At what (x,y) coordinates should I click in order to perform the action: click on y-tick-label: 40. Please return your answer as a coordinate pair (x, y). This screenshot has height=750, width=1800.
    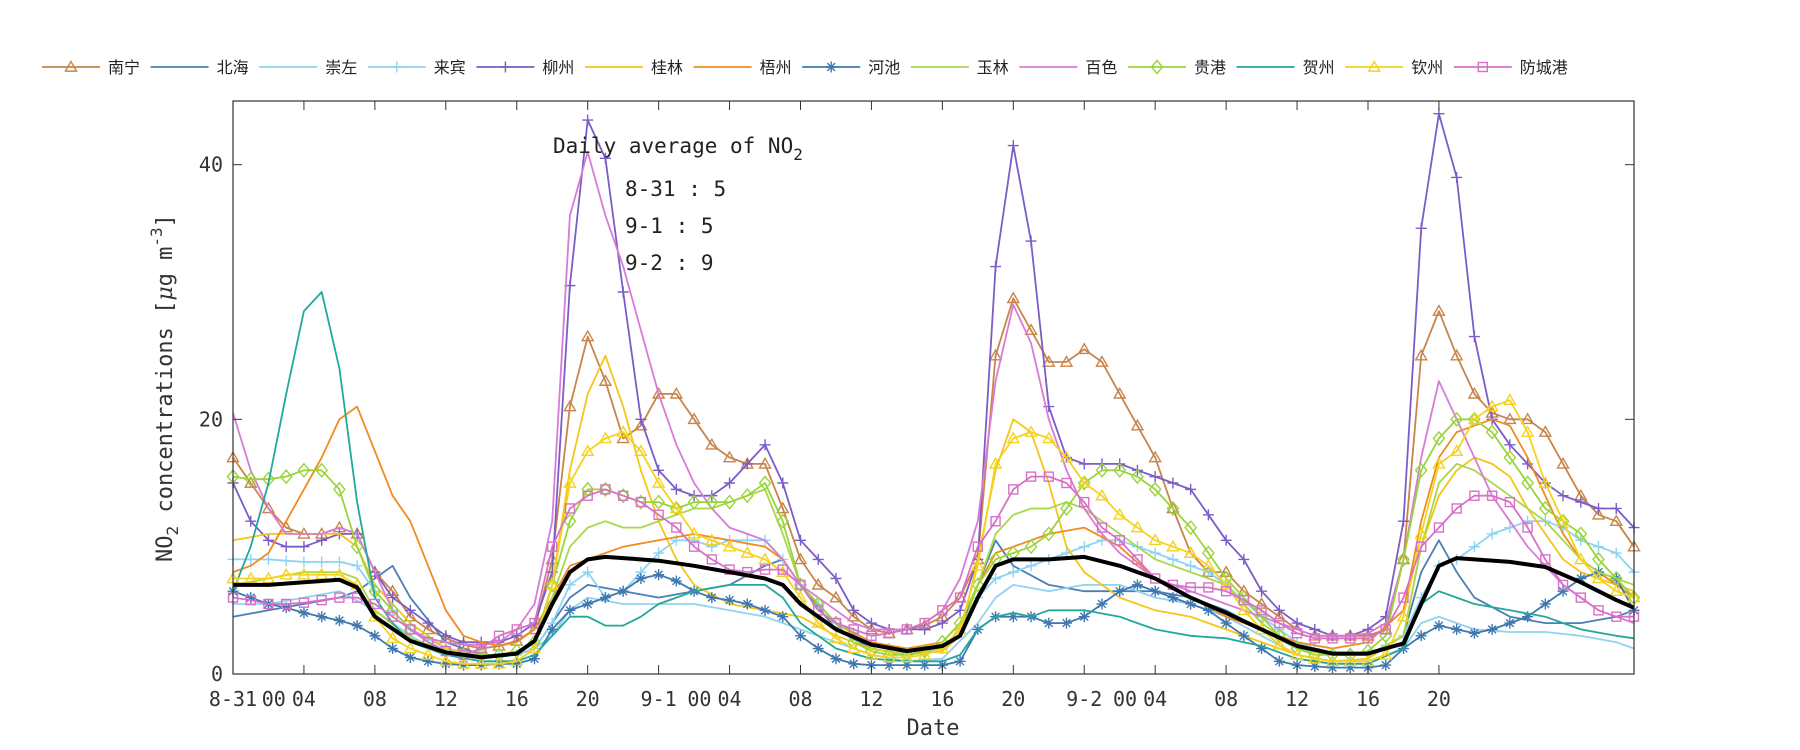
    Looking at the image, I should click on (211, 165).